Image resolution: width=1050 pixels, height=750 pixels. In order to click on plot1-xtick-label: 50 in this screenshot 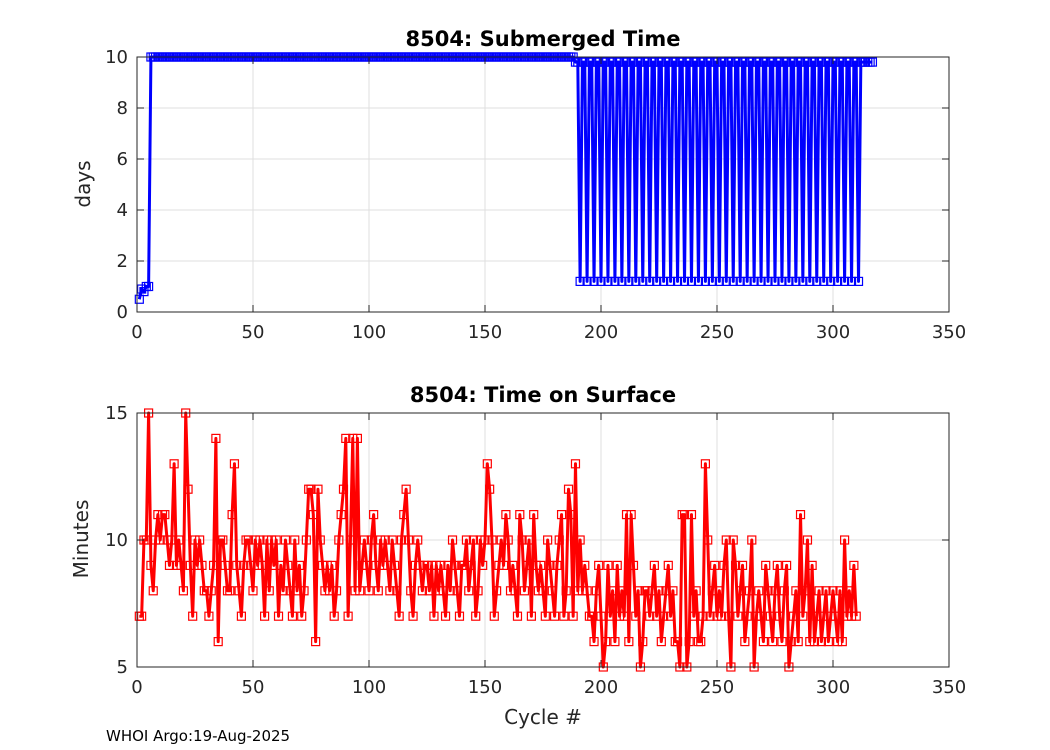, I will do `click(253, 332)`.